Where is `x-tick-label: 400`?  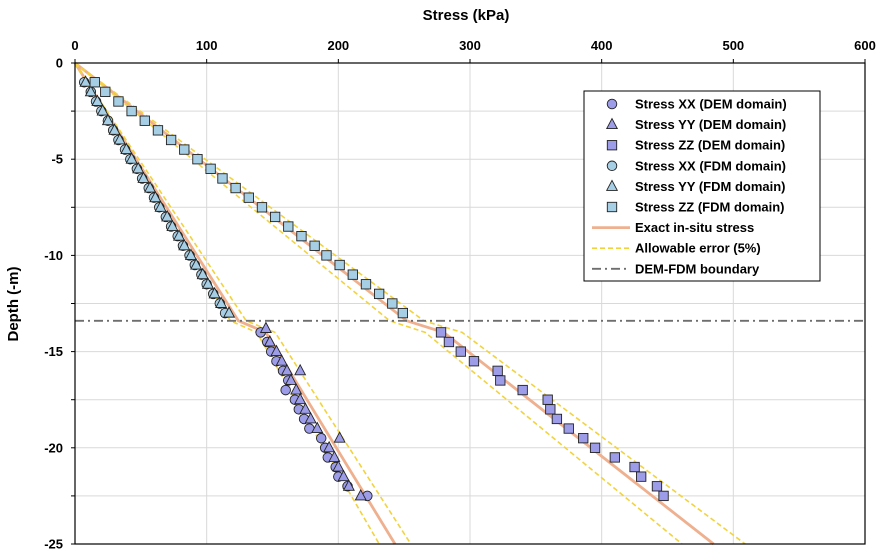
x-tick-label: 400 is located at coordinates (602, 45).